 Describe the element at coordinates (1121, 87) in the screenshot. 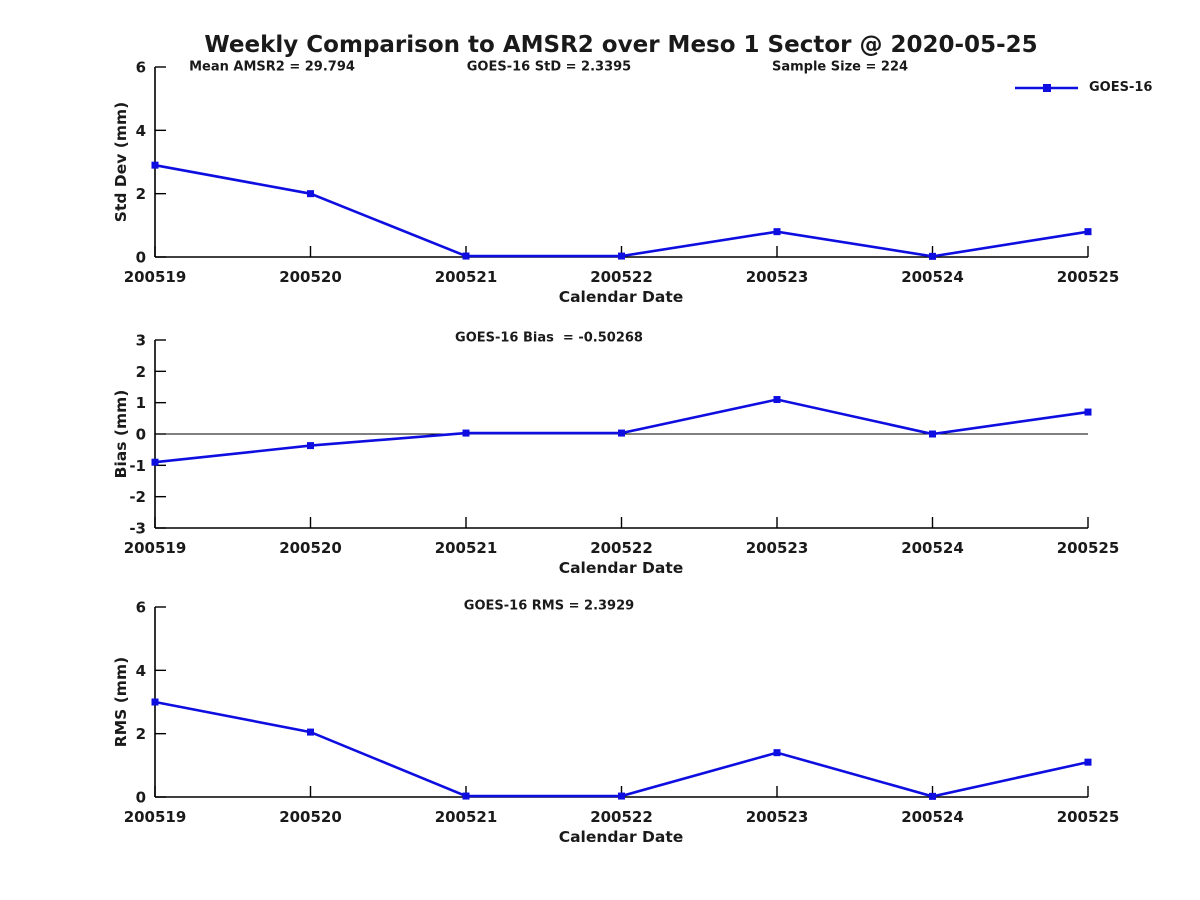

I see `legend-label: GOES-16` at that location.